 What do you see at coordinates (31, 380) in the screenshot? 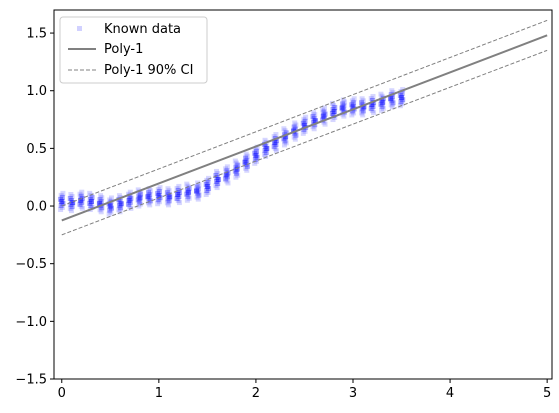
I see `y-tick-label: −1.5` at bounding box center [31, 380].